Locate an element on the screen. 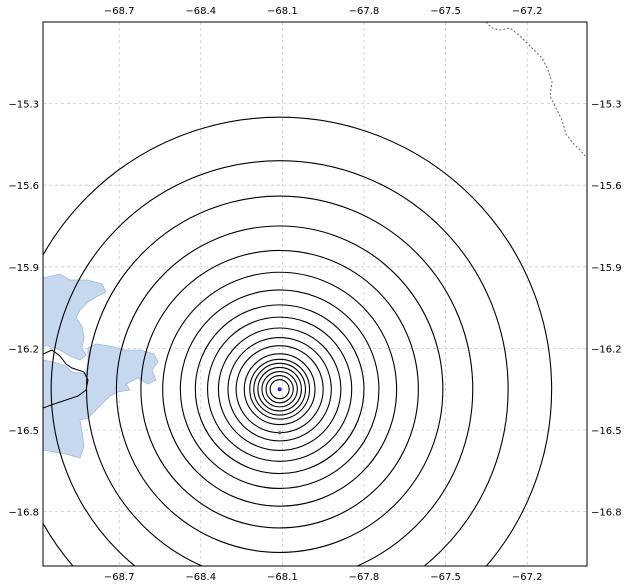 This screenshot has width=629, height=588. lon-tick-label-bottom: −67.2 is located at coordinates (527, 577).